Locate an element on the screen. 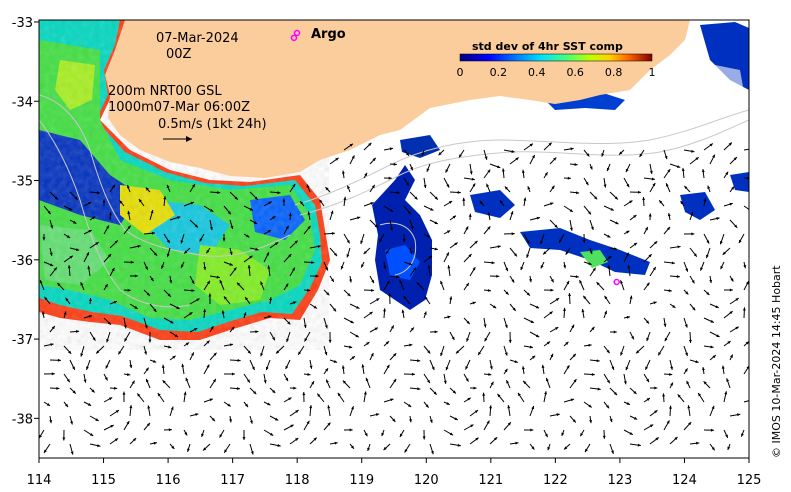  colorbar-tick-label: 1 is located at coordinates (652, 72).